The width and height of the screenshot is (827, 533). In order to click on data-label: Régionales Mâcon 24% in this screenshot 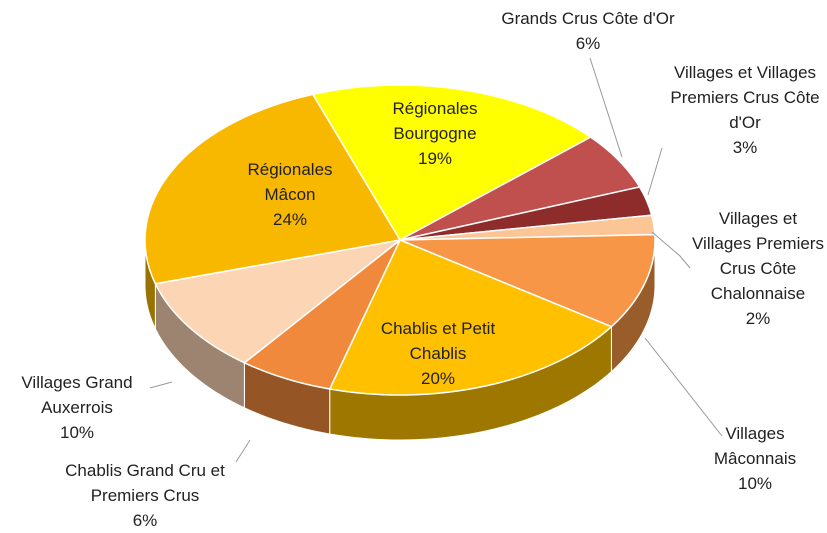, I will do `click(290, 194)`.